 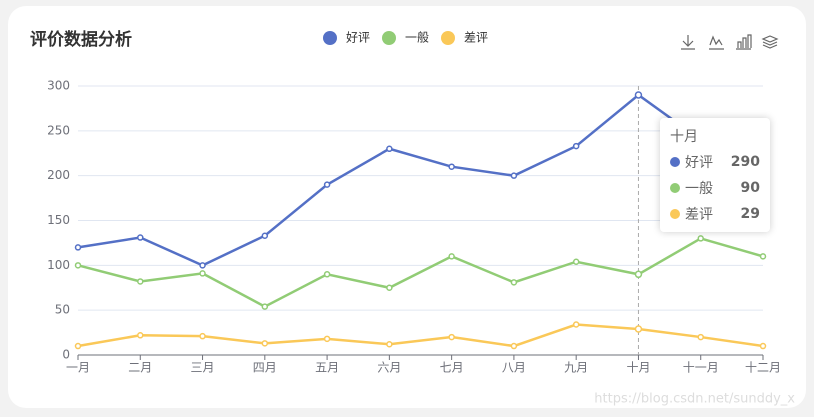 What do you see at coordinates (62, 310) in the screenshot?
I see `y-tick-label: 50` at bounding box center [62, 310].